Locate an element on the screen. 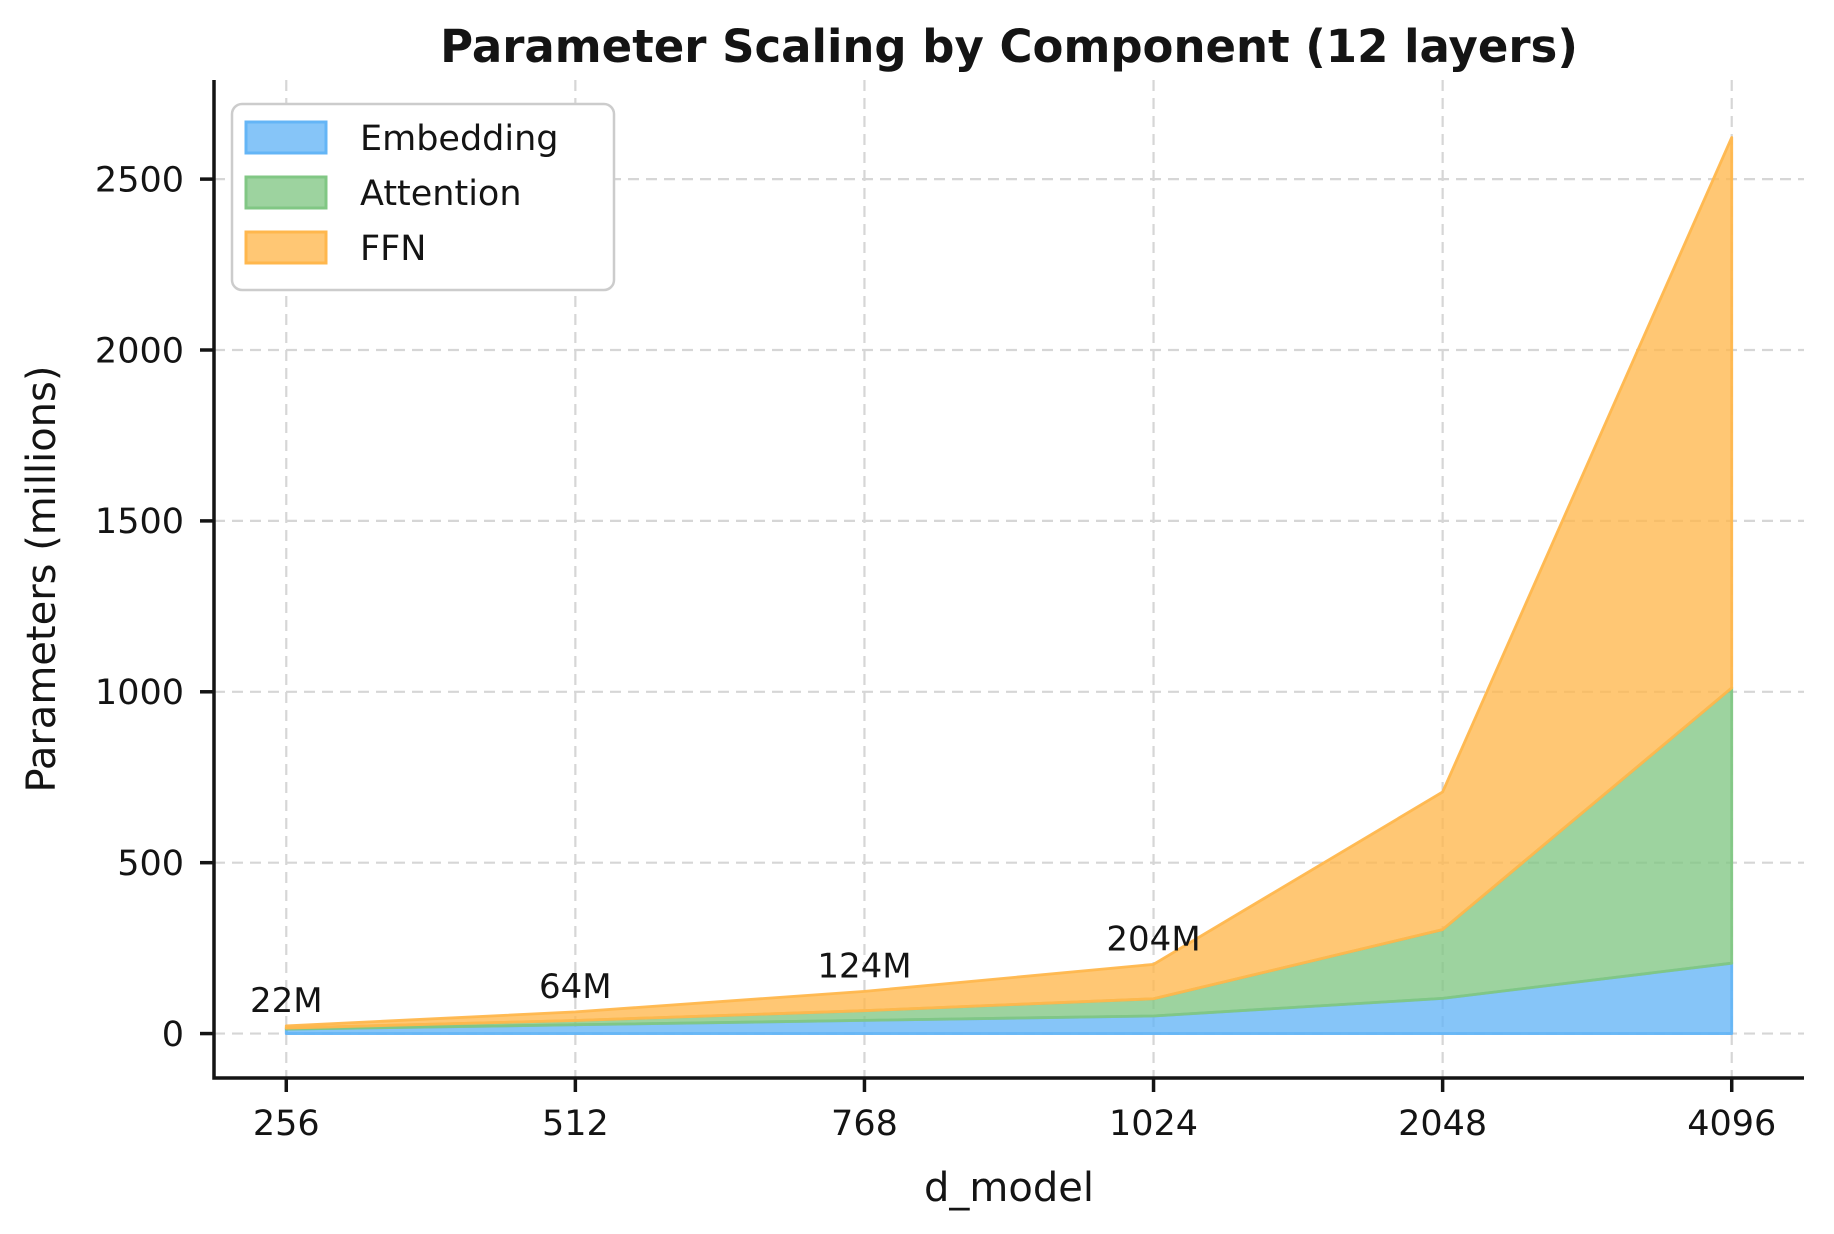  y-tick-label-2000: 2000 is located at coordinates (139, 351).